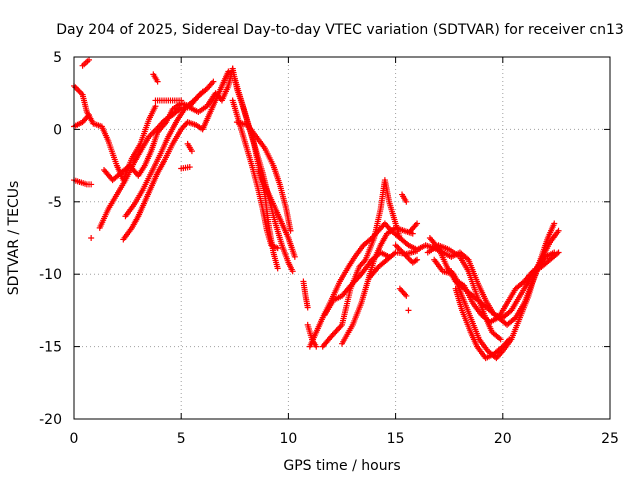 This screenshot has width=640, height=484. I want to click on x-tick-label: 15, so click(396, 439).